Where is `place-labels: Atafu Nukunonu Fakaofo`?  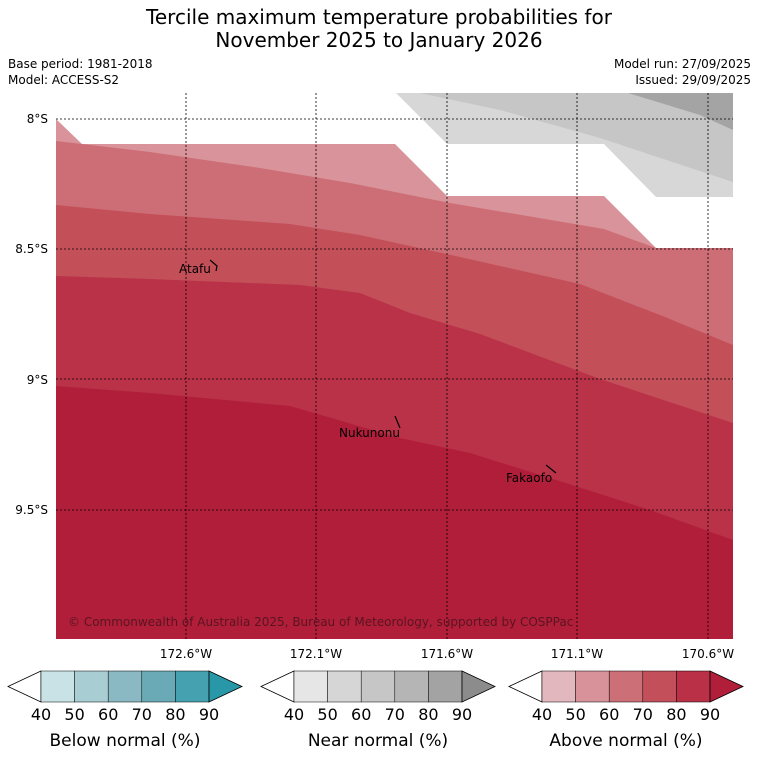
place-labels: Atafu Nukunonu Fakaofo is located at coordinates (365, 373).